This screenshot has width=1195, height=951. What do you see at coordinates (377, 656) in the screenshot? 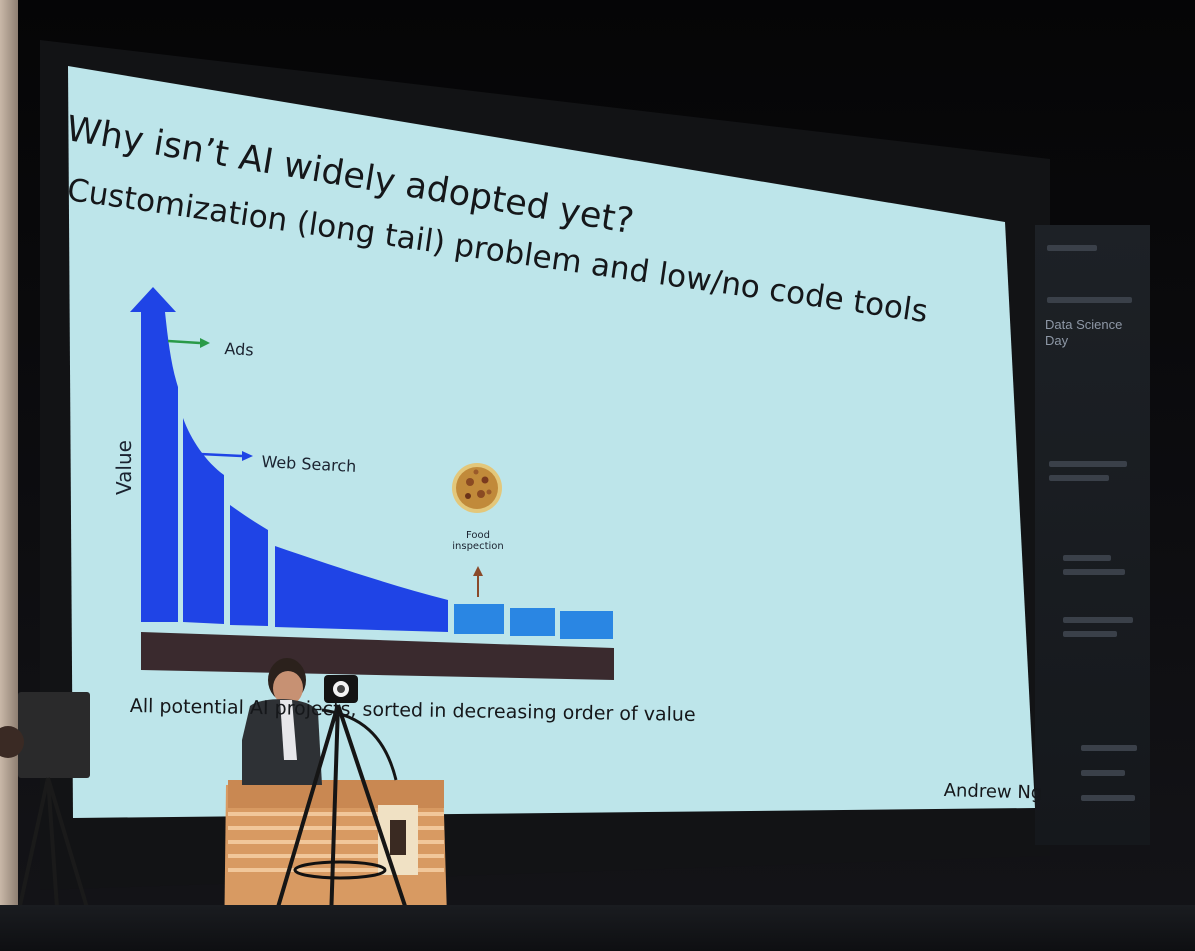
I see `projects-base-bar` at bounding box center [377, 656].